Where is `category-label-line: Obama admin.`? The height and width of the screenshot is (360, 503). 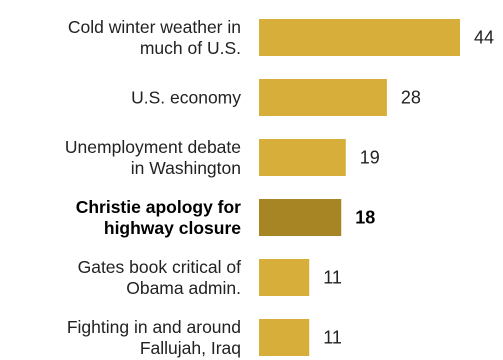 category-label-line: Obama admin. is located at coordinates (183, 288).